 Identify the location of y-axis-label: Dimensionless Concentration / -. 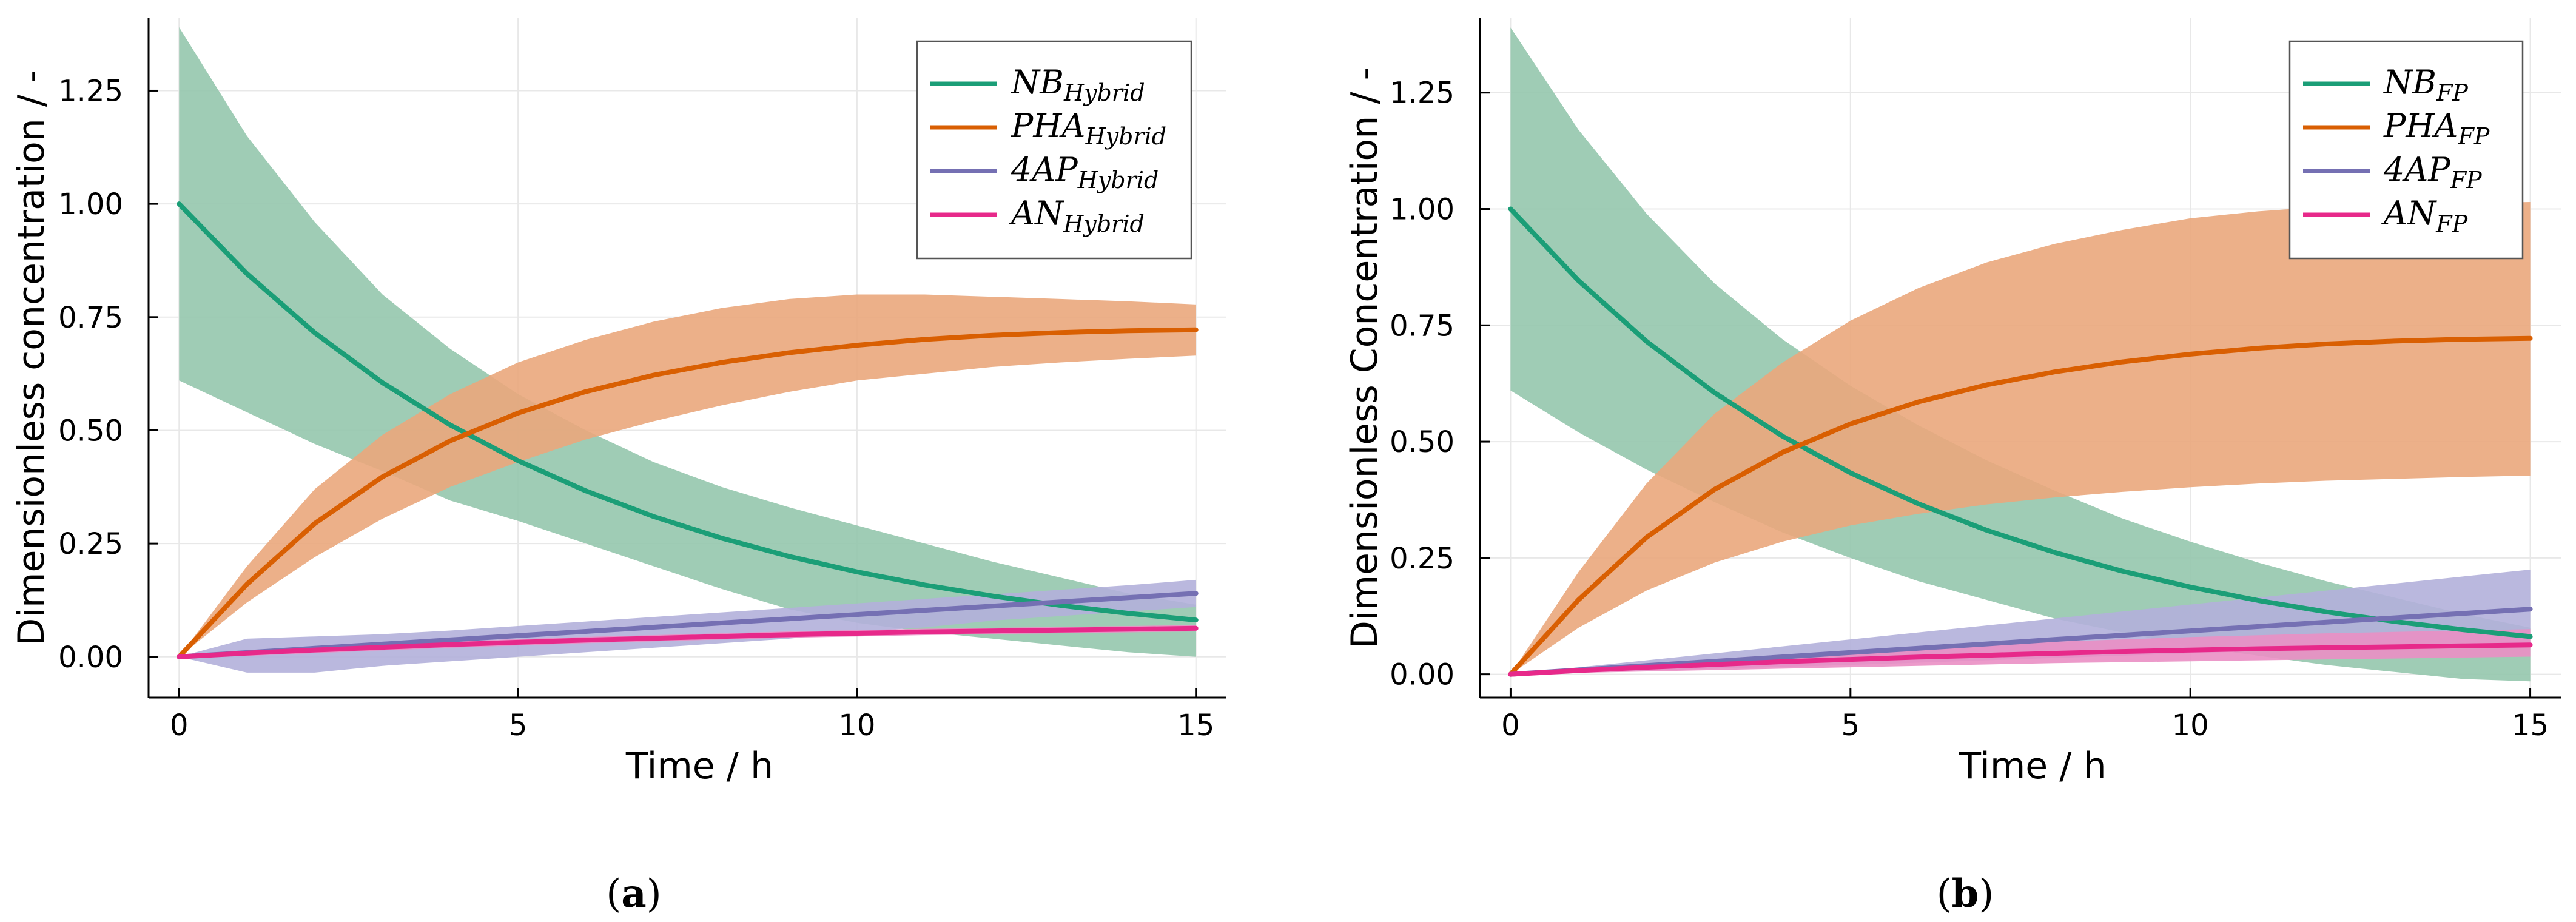
(1364, 358).